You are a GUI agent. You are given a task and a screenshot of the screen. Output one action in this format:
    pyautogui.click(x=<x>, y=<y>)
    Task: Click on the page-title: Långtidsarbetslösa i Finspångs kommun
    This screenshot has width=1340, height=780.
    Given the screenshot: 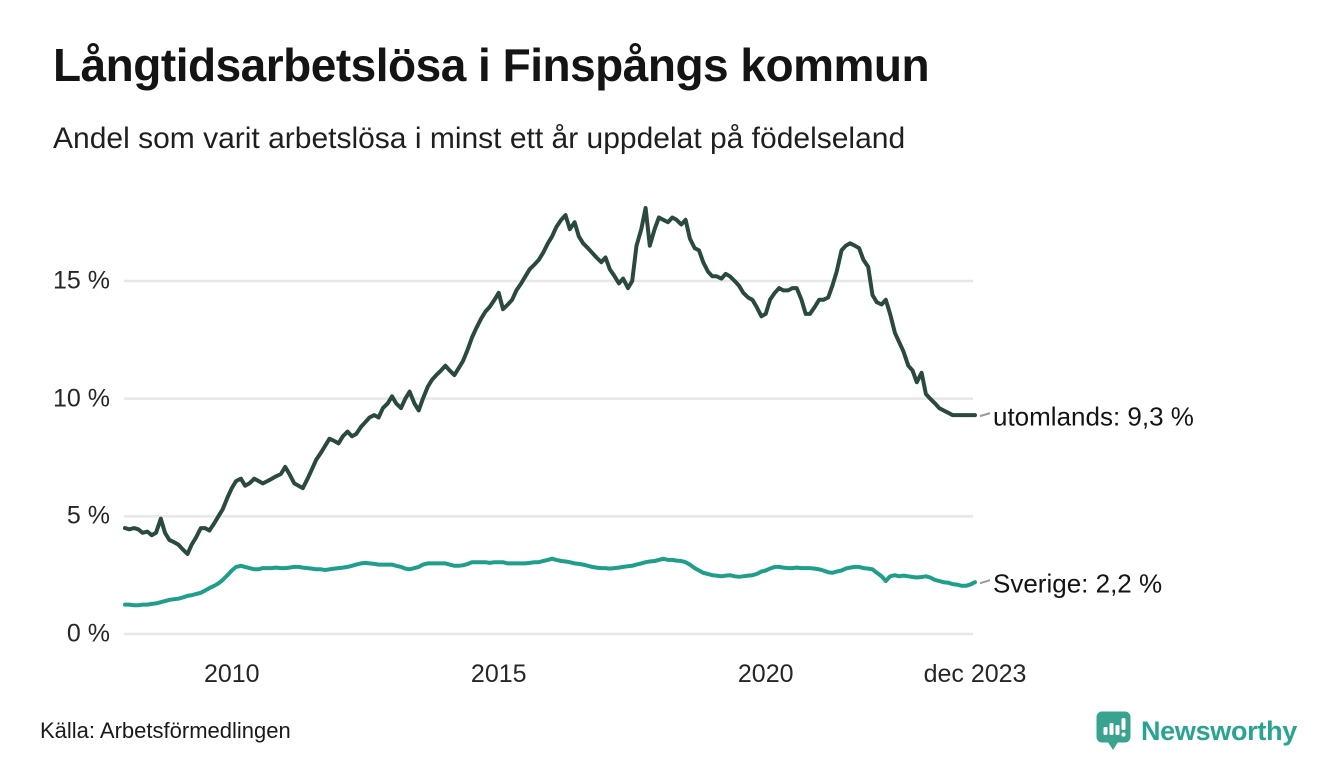 What is the action you would take?
    pyautogui.click(x=491, y=65)
    